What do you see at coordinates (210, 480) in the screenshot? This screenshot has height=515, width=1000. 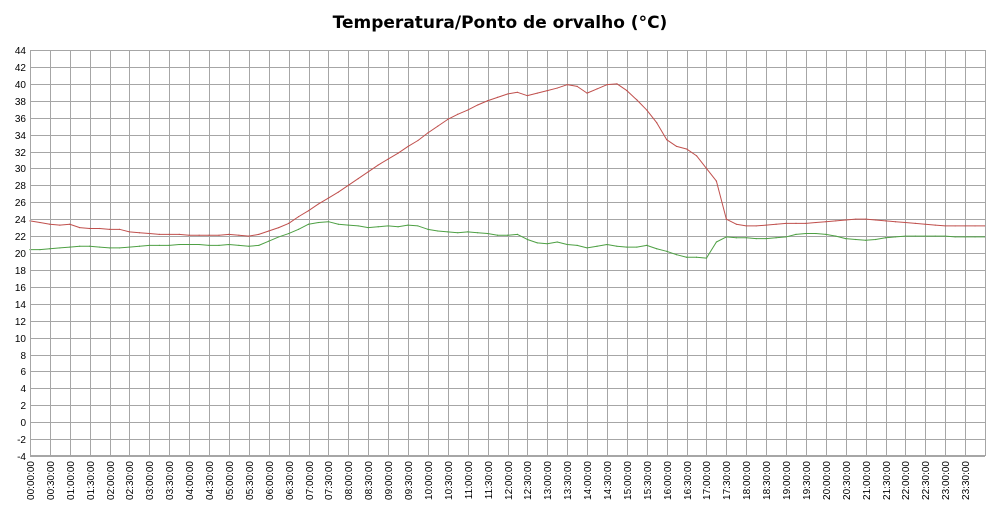 I see `x-tick-label: 04:30:00` at bounding box center [210, 480].